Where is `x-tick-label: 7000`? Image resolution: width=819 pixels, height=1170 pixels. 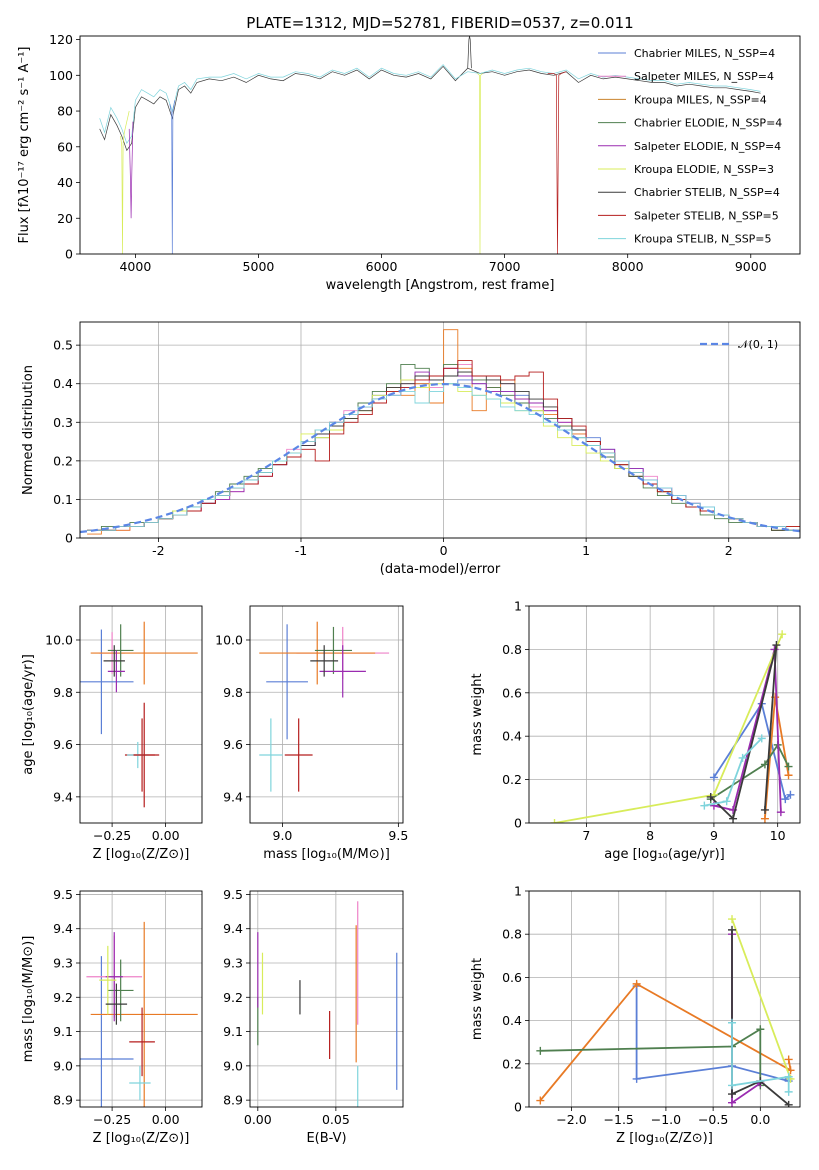 x-tick-label: 7000 is located at coordinates (505, 266).